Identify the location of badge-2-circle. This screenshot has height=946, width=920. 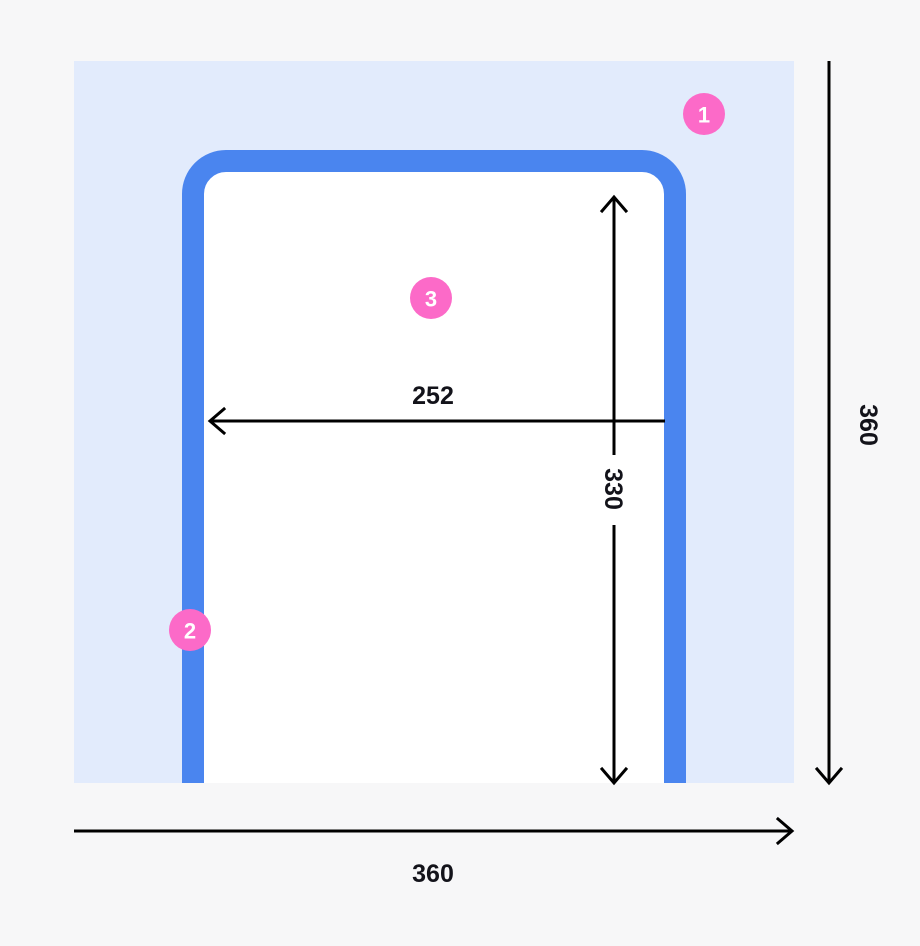
(190, 630).